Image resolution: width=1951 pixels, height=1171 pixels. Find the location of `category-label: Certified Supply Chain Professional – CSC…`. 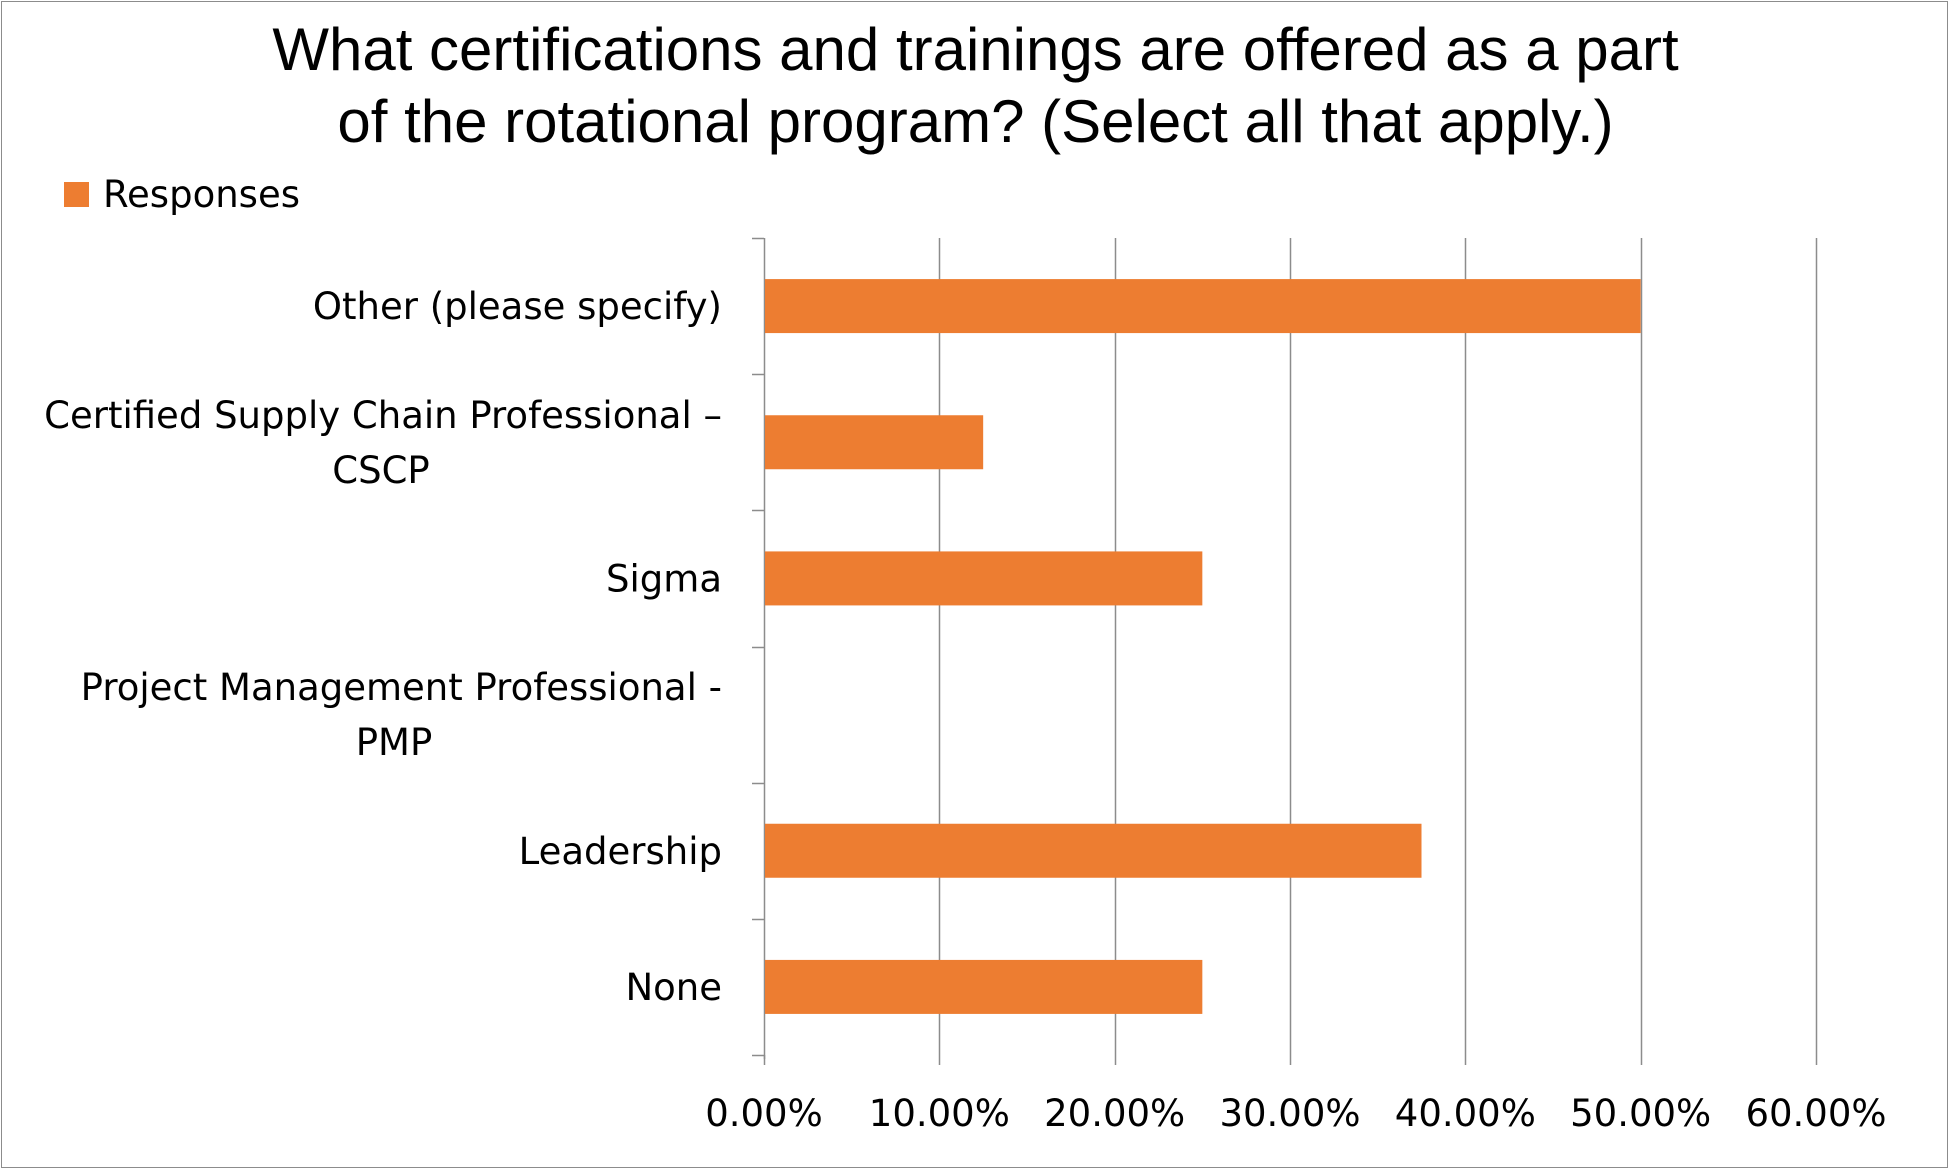

category-label: Certified Supply Chain Professional – CSC… is located at coordinates (383, 443).